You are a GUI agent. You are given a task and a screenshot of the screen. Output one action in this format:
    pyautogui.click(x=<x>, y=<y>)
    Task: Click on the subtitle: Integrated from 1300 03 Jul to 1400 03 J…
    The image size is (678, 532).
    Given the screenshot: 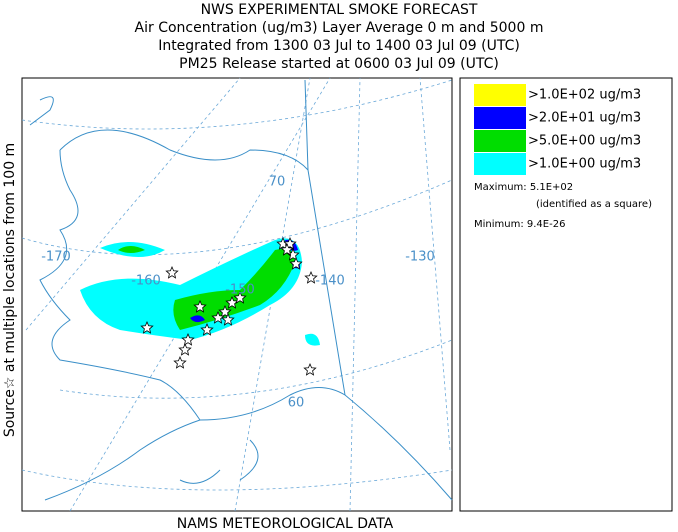 What is the action you would take?
    pyautogui.click(x=339, y=46)
    